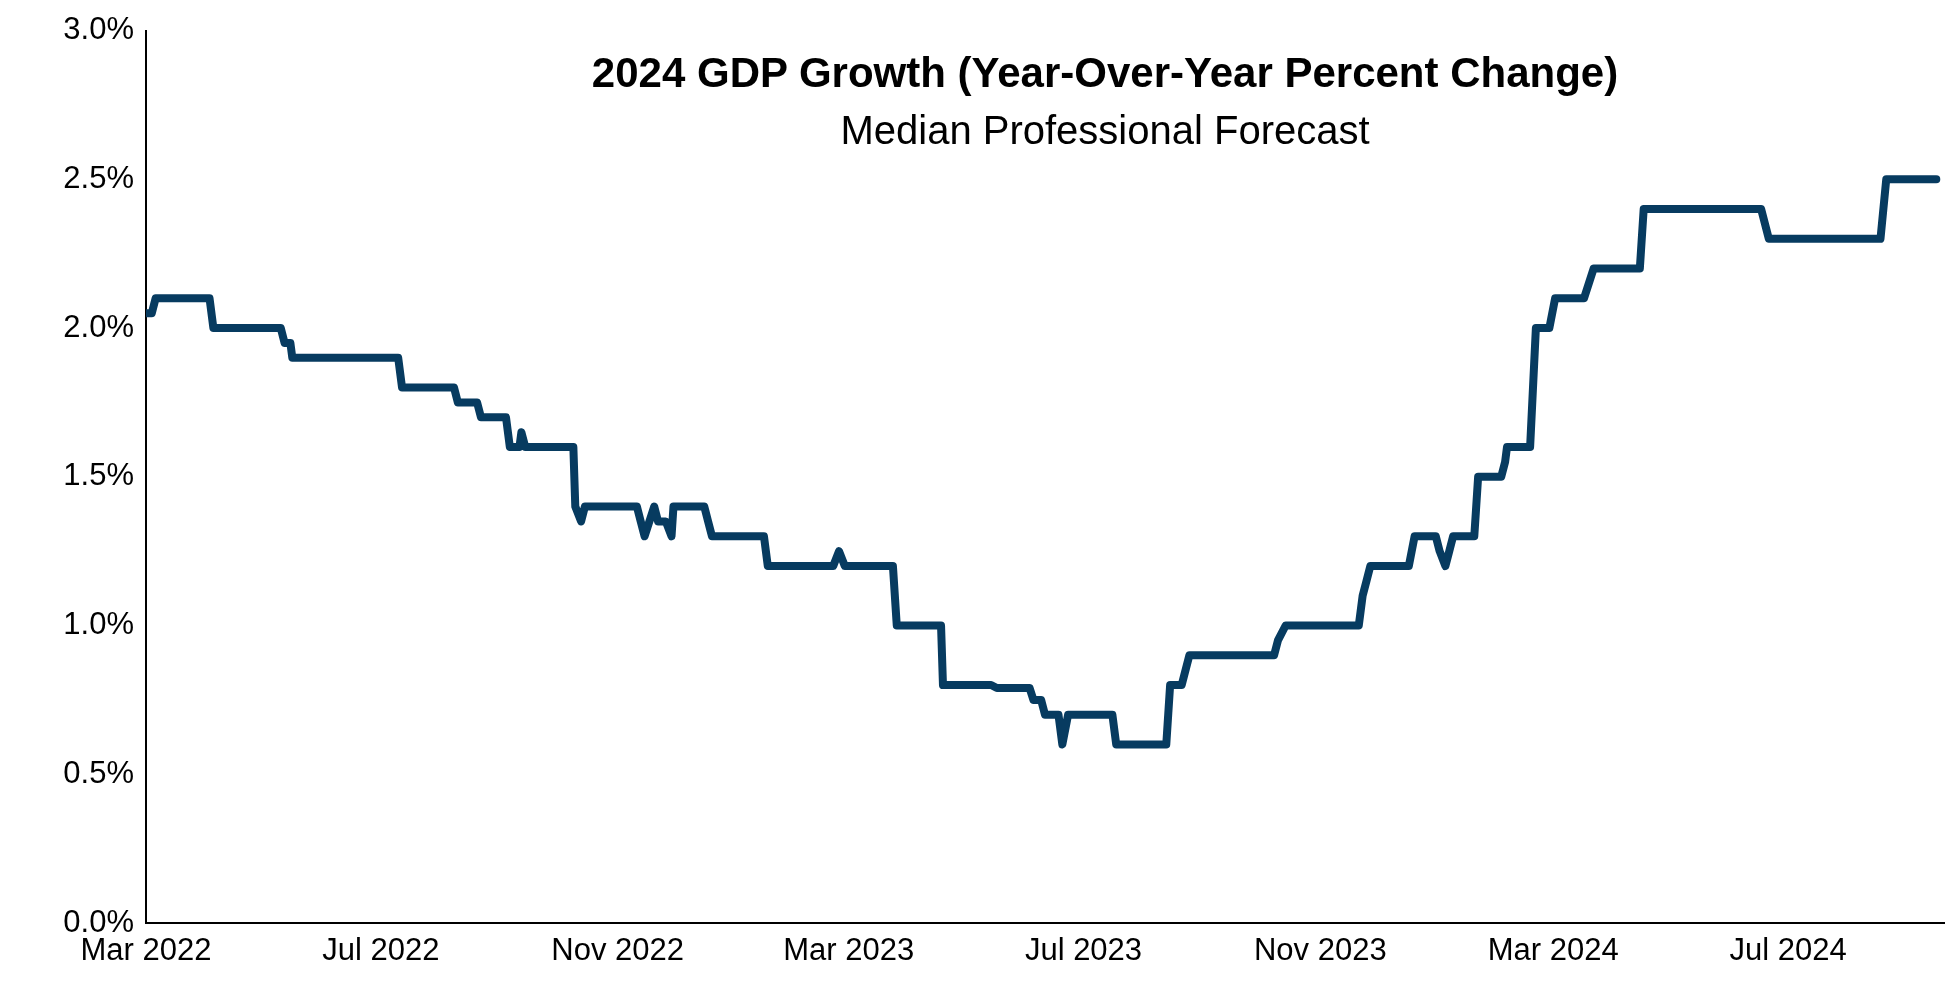 The height and width of the screenshot is (993, 1952). What do you see at coordinates (1320, 950) in the screenshot?
I see `x-tick-label: Nov 2023` at bounding box center [1320, 950].